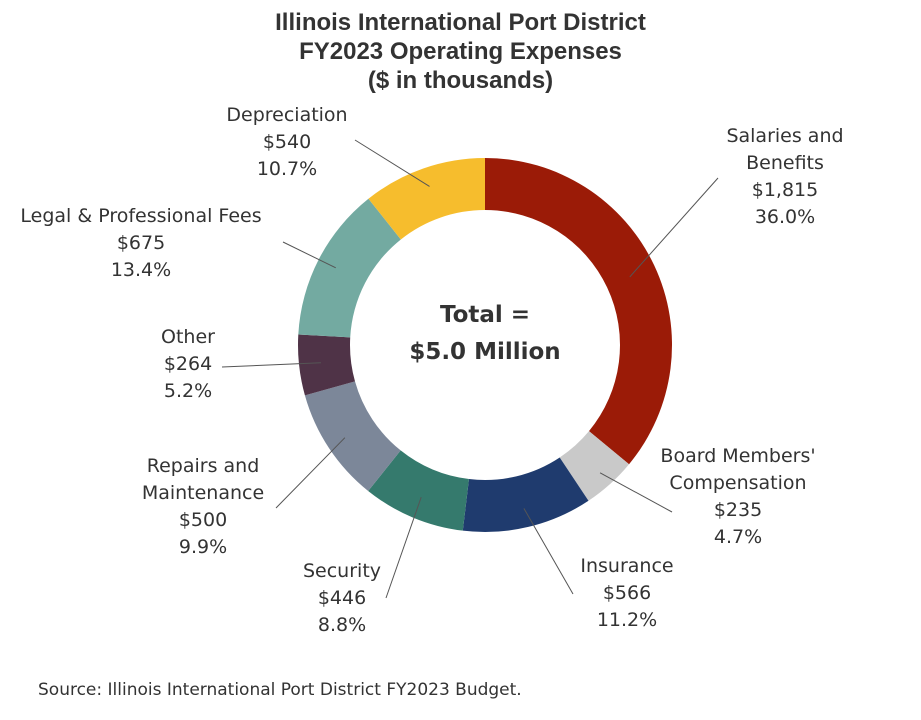  I want to click on center-total-label: Total = $5.0 Million, so click(484, 333).